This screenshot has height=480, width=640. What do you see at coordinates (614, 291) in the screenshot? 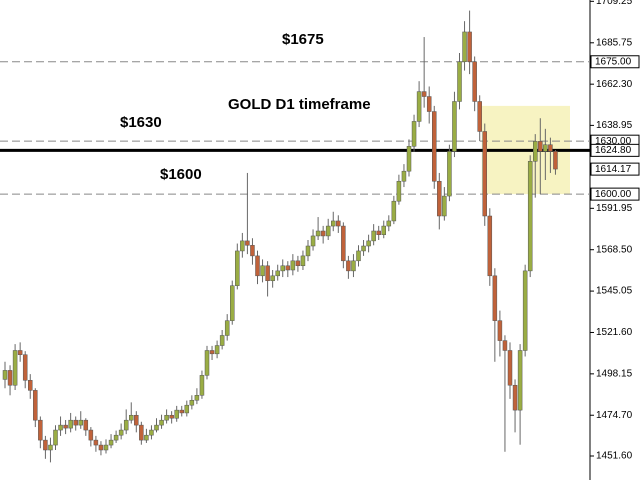
I see `y-tick-label: 1545.05` at bounding box center [614, 291].